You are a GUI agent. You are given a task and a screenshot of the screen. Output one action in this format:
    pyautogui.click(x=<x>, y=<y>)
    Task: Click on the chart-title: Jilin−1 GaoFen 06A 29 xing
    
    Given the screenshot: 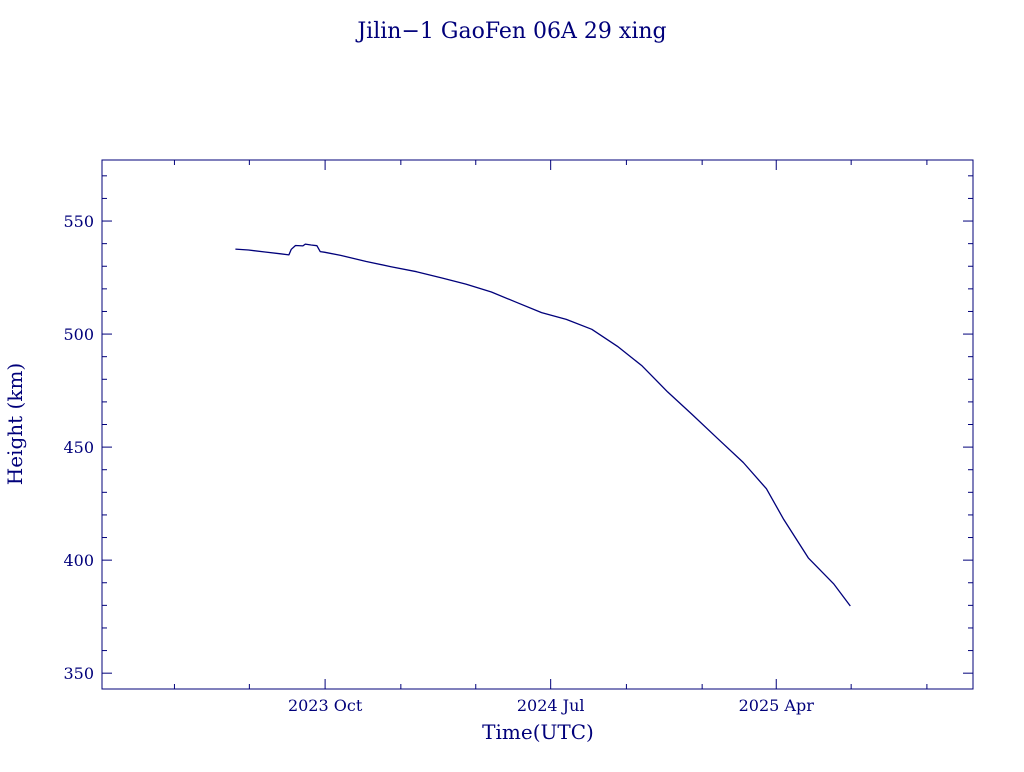 What is the action you would take?
    pyautogui.click(x=510, y=31)
    